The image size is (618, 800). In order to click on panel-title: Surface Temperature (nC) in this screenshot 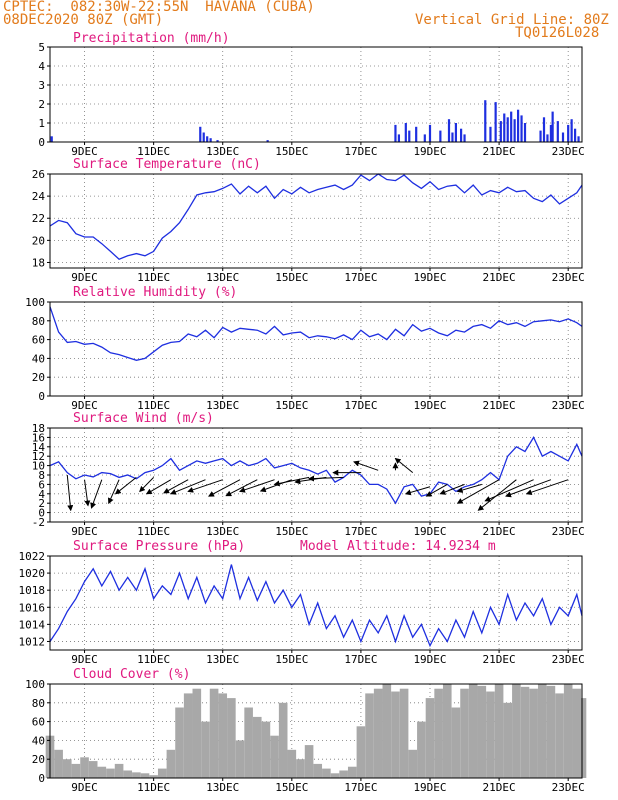, I will do `click(167, 164)`.